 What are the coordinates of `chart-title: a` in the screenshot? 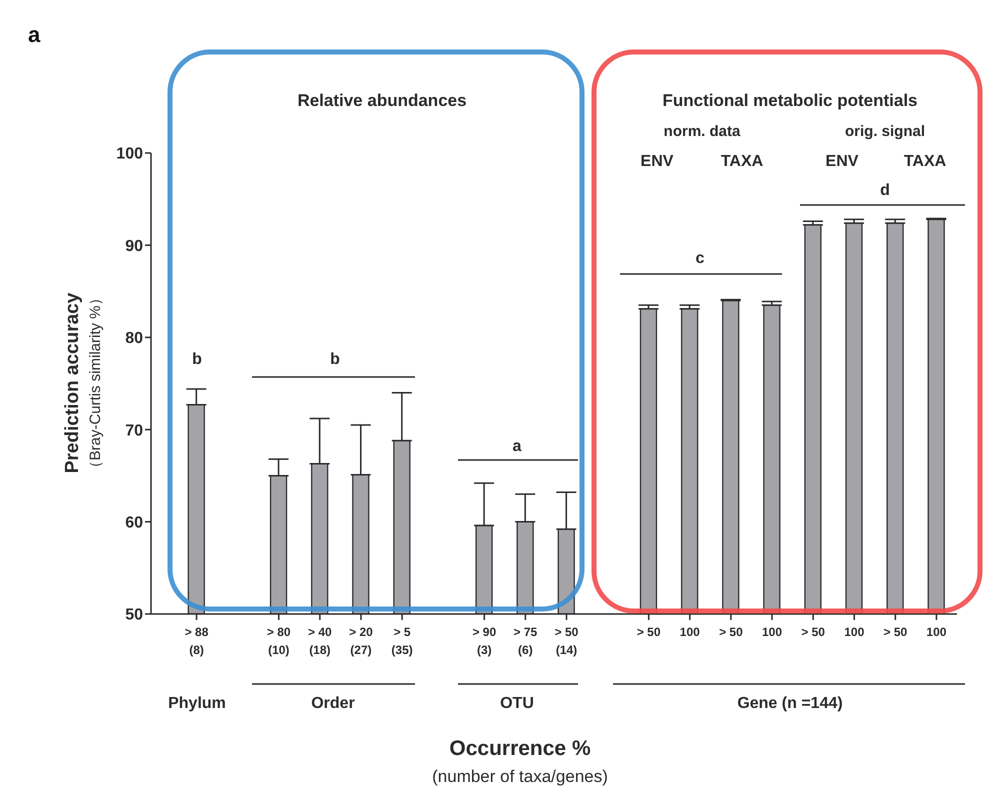 It's located at (34, 34).